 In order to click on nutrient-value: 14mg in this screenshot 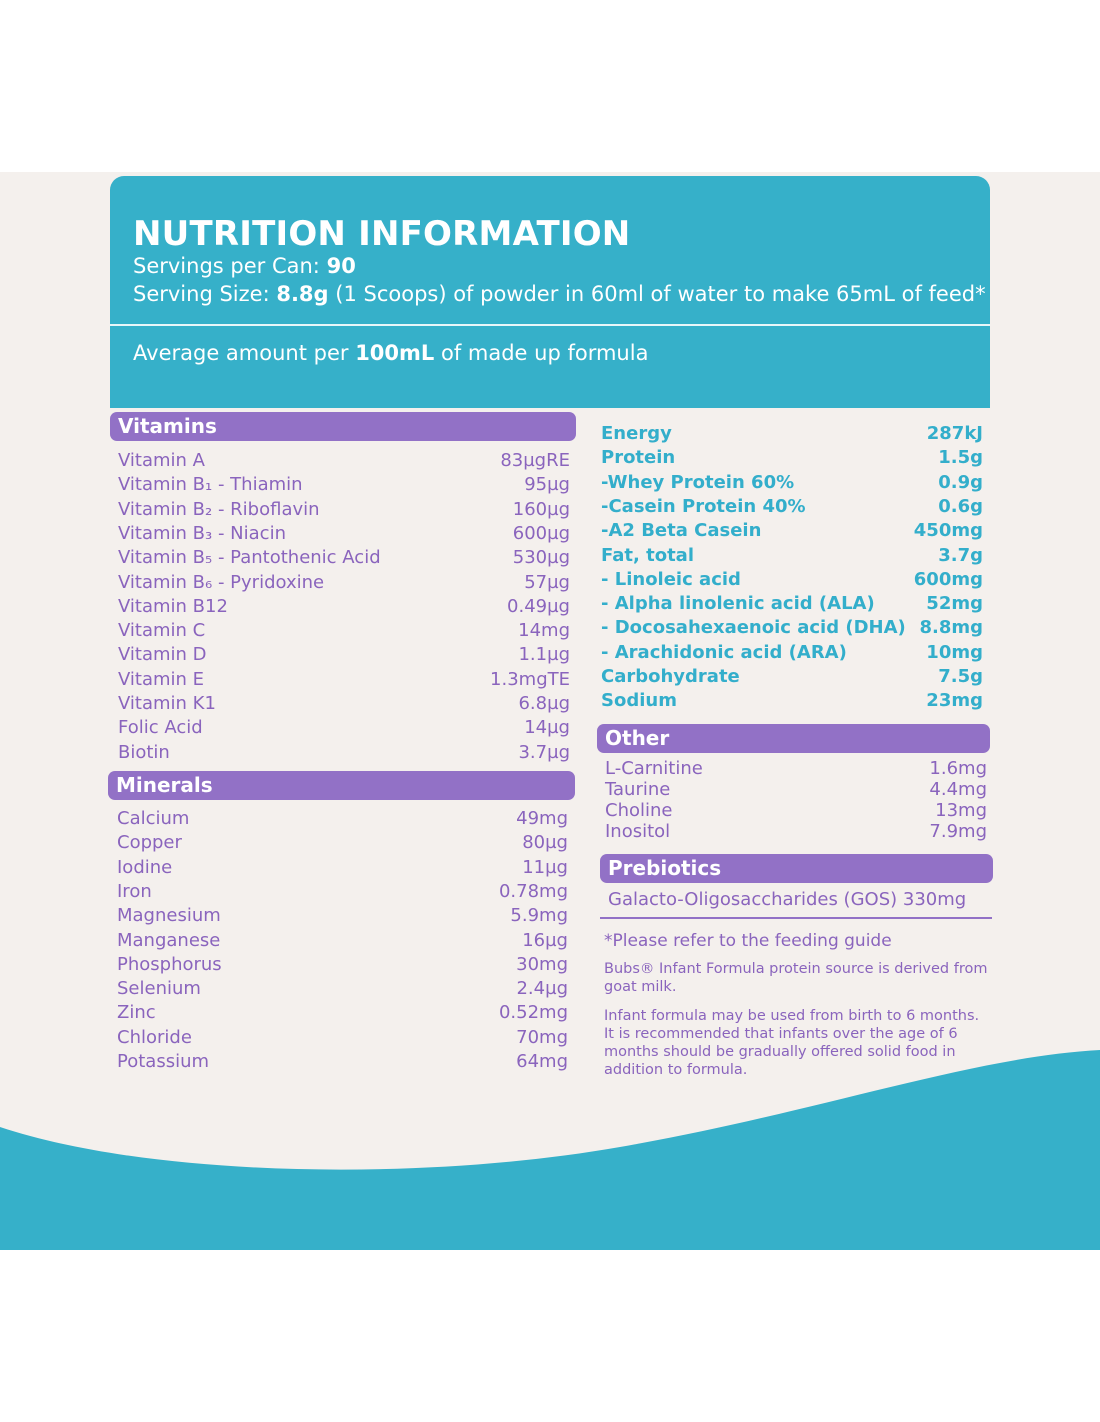, I will do `click(544, 631)`.